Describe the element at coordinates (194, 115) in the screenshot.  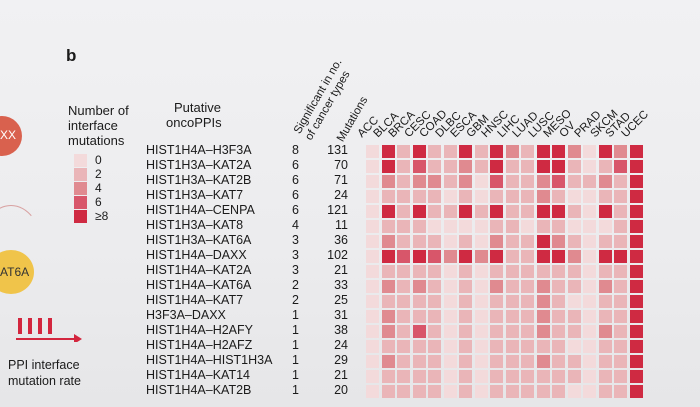
I see `putative-header: Putative oncoPPIs` at that location.